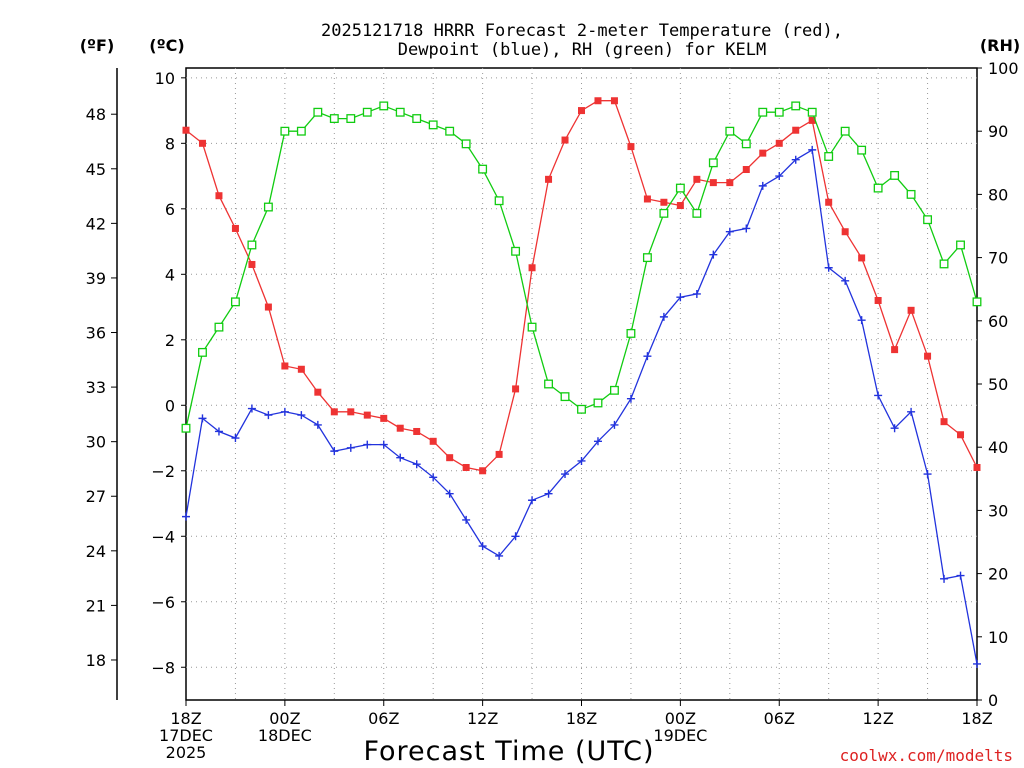  I want to click on rh-tick-label: 100, so click(1003, 68).